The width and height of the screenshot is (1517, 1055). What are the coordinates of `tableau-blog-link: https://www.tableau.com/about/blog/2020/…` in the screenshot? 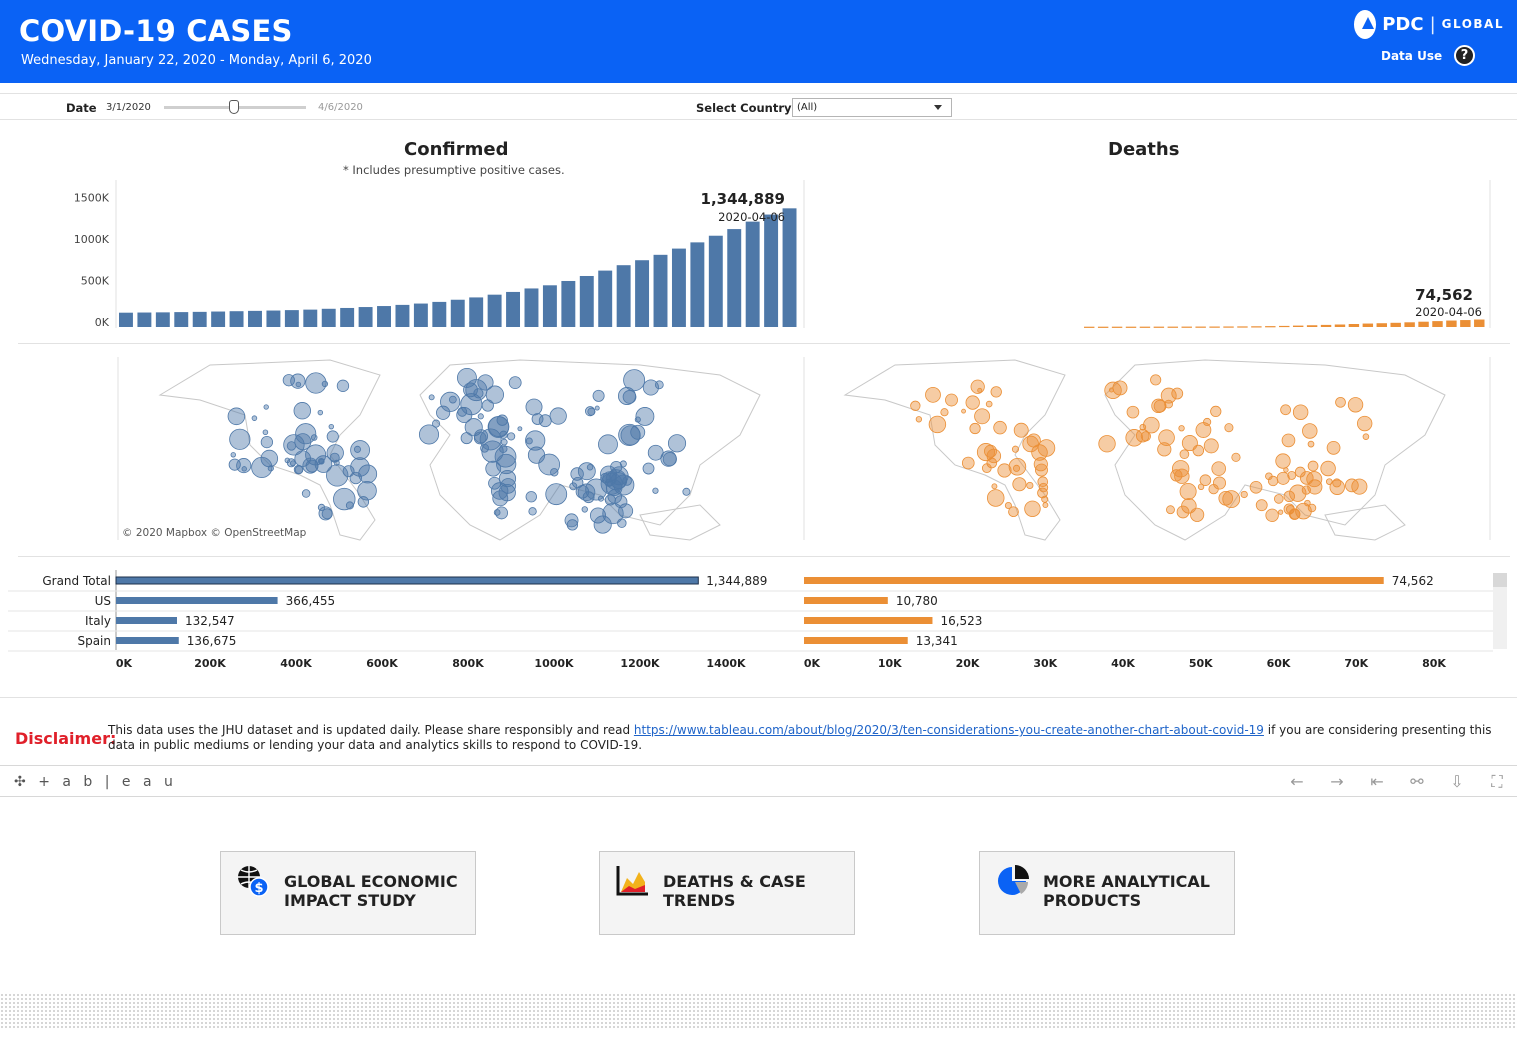 It's located at (948, 730).